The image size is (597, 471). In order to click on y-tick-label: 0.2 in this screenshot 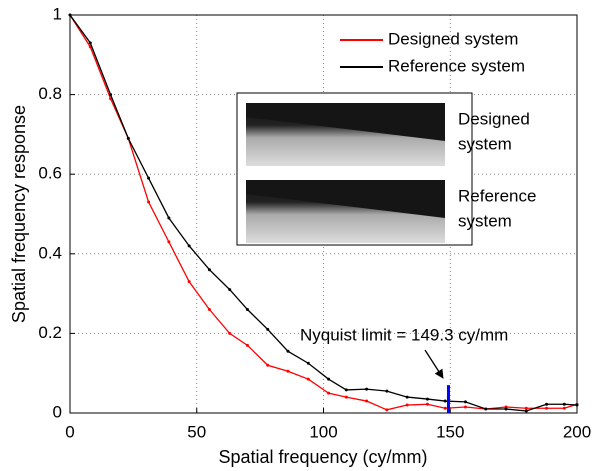, I will do `click(50, 332)`.